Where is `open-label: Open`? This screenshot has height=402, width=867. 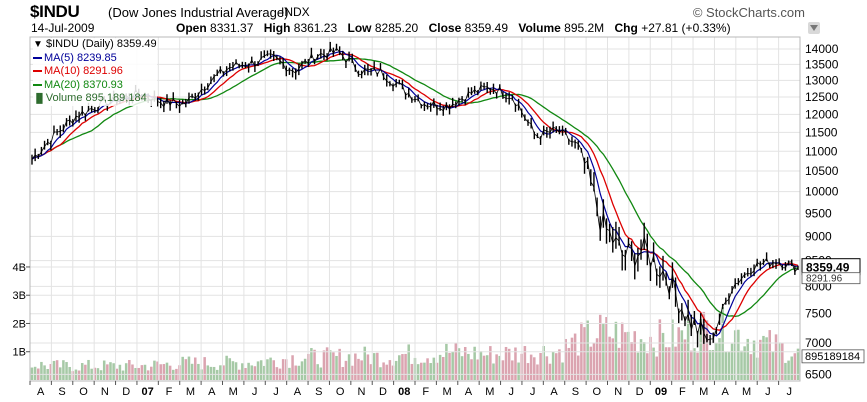
open-label: Open is located at coordinates (191, 28).